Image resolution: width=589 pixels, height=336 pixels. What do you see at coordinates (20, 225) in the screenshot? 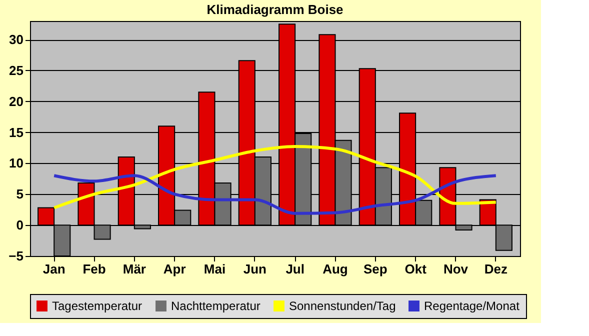
I see `y-tick-label: 0` at bounding box center [20, 225].